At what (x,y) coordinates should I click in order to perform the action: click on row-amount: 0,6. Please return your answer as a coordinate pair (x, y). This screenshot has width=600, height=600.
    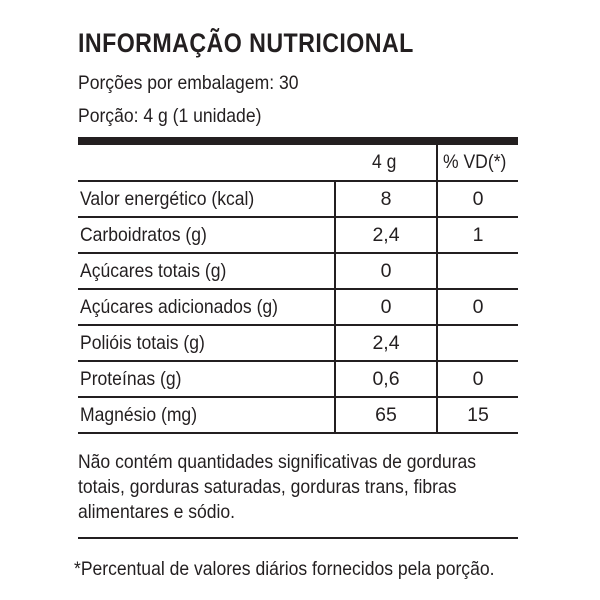
    Looking at the image, I should click on (385, 379).